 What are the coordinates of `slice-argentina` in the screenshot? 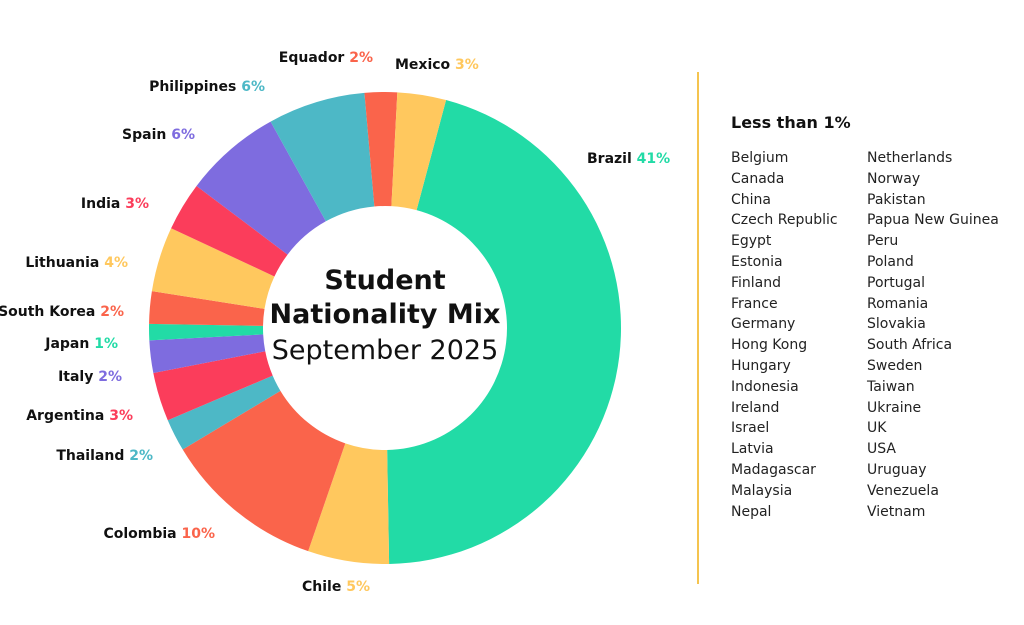 It's located at (213, 386).